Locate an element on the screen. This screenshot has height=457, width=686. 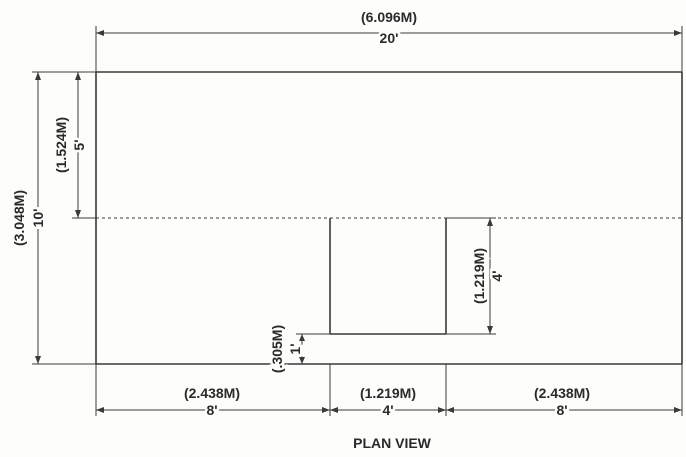
center-segment-metric-label: (1.219M) is located at coordinates (388, 393).